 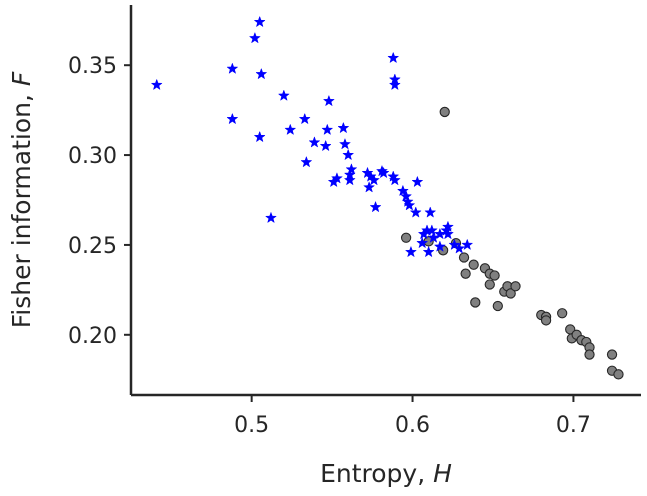 I want to click on x-tick-label: 0.6, so click(x=412, y=425).